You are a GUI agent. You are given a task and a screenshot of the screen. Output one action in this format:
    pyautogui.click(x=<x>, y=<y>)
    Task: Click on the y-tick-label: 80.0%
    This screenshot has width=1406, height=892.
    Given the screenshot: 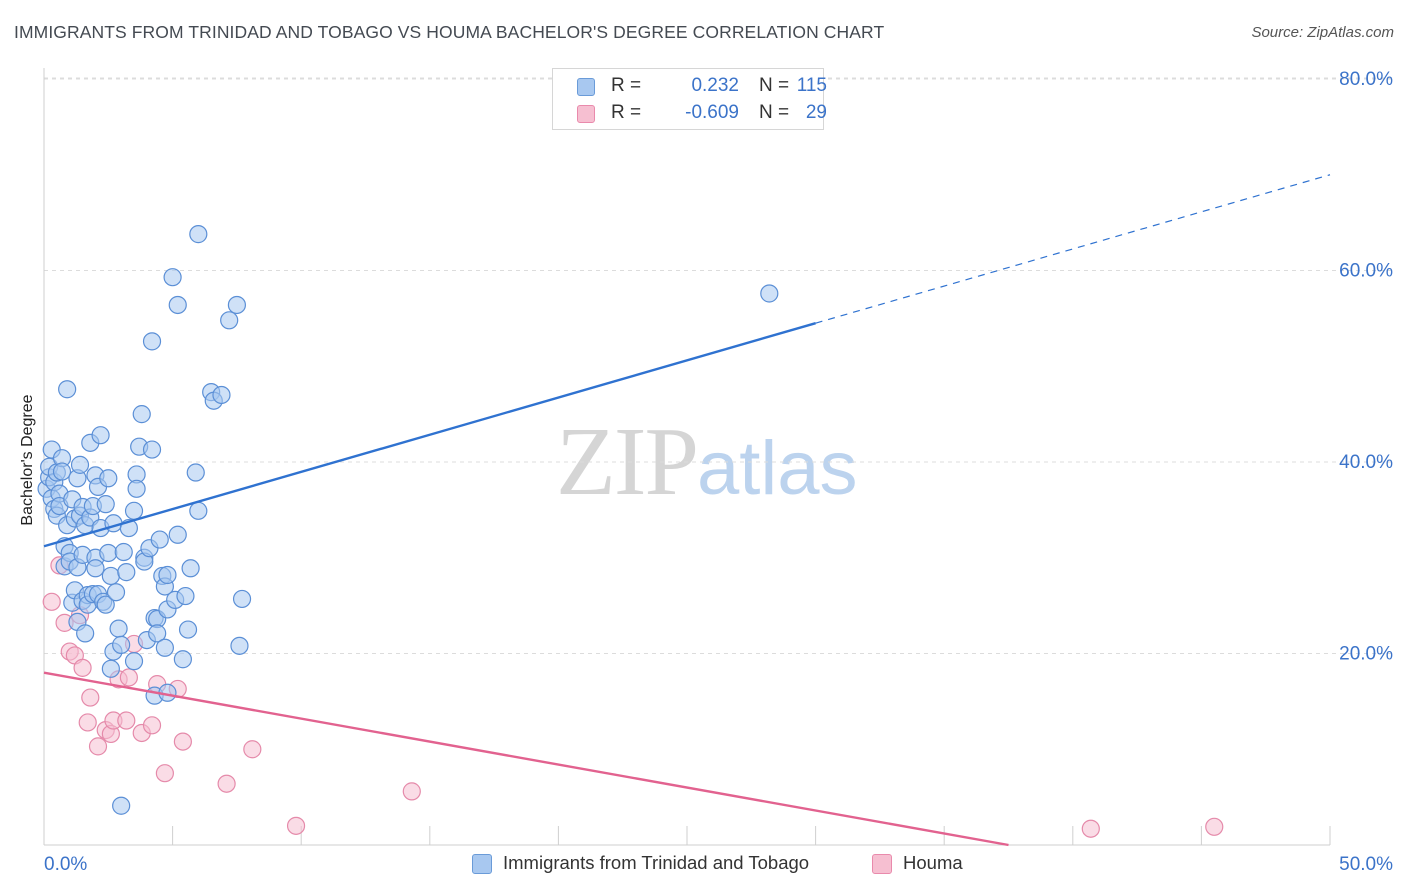 What is the action you would take?
    pyautogui.click(x=1366, y=79)
    